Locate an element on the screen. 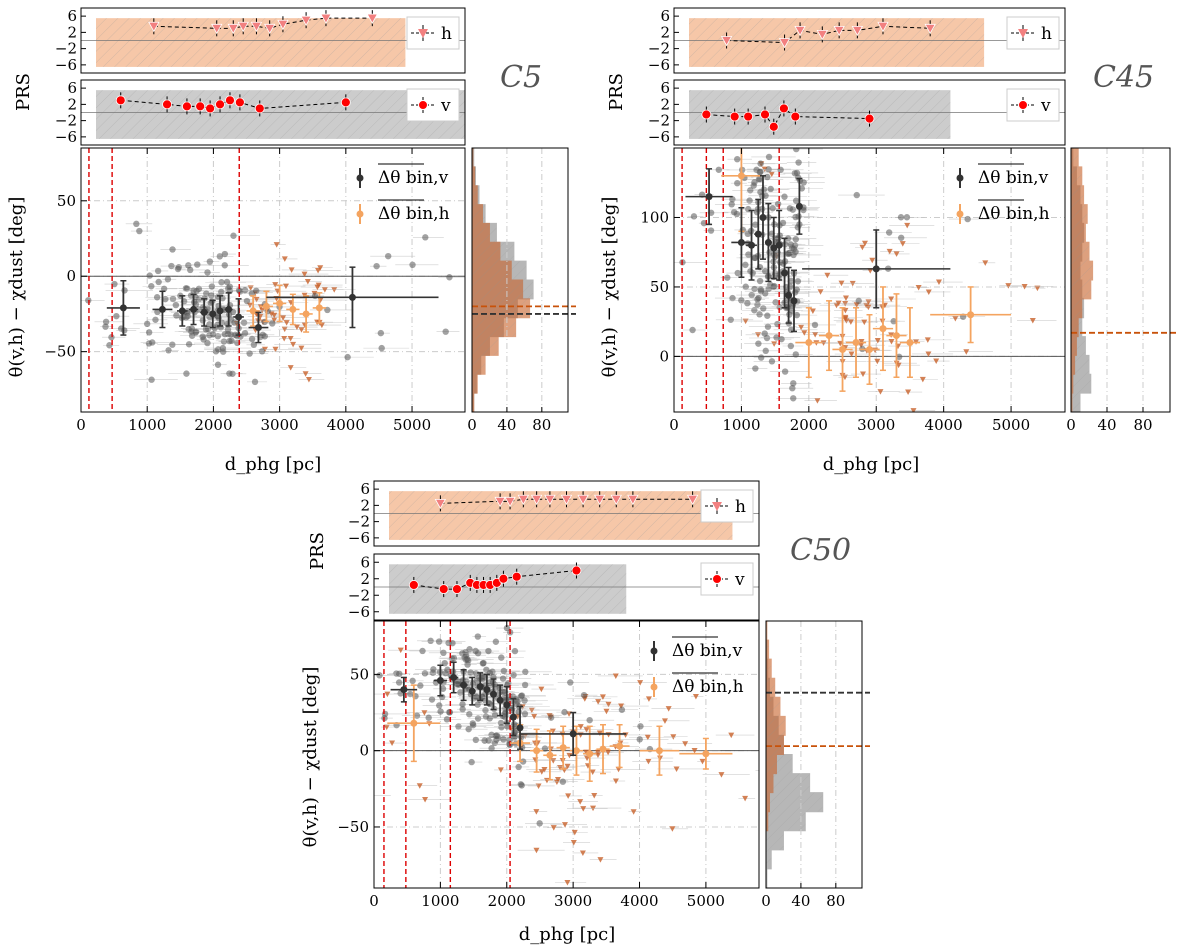 This screenshot has height=947, width=1178. legend-h-label: Δθ bin,h is located at coordinates (1014, 214).